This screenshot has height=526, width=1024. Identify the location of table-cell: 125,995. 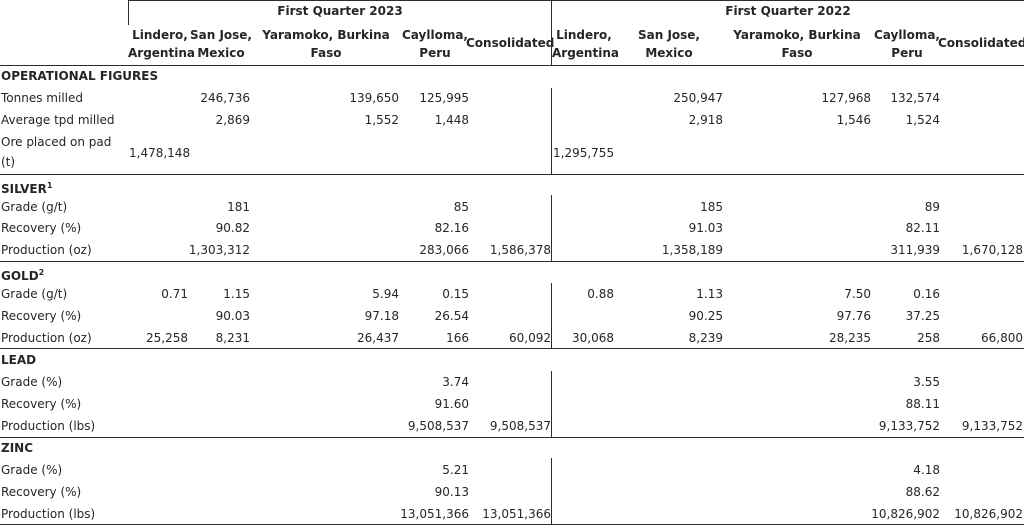
(444, 98).